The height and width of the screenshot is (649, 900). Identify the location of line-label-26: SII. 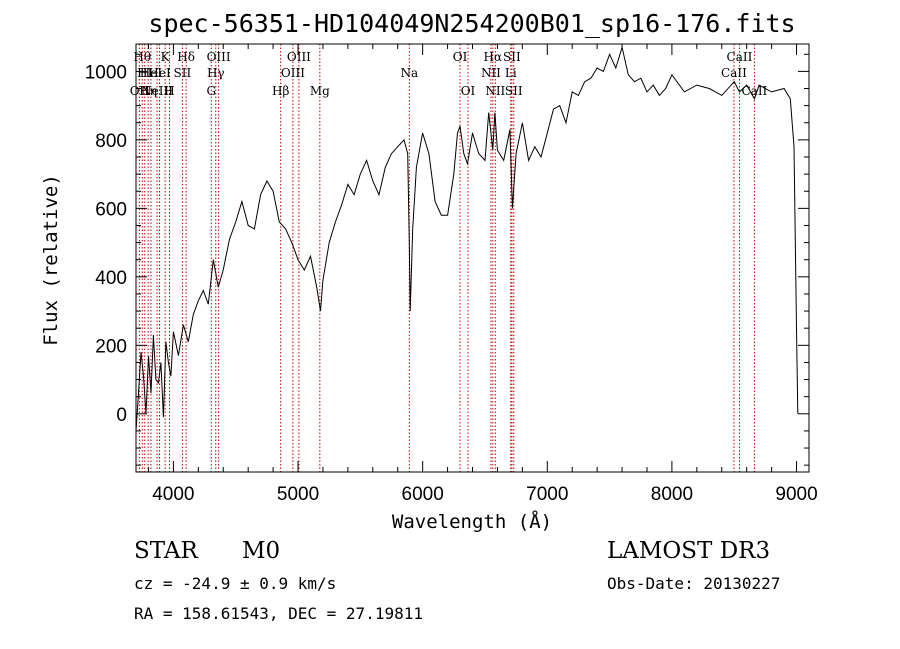
(514, 91).